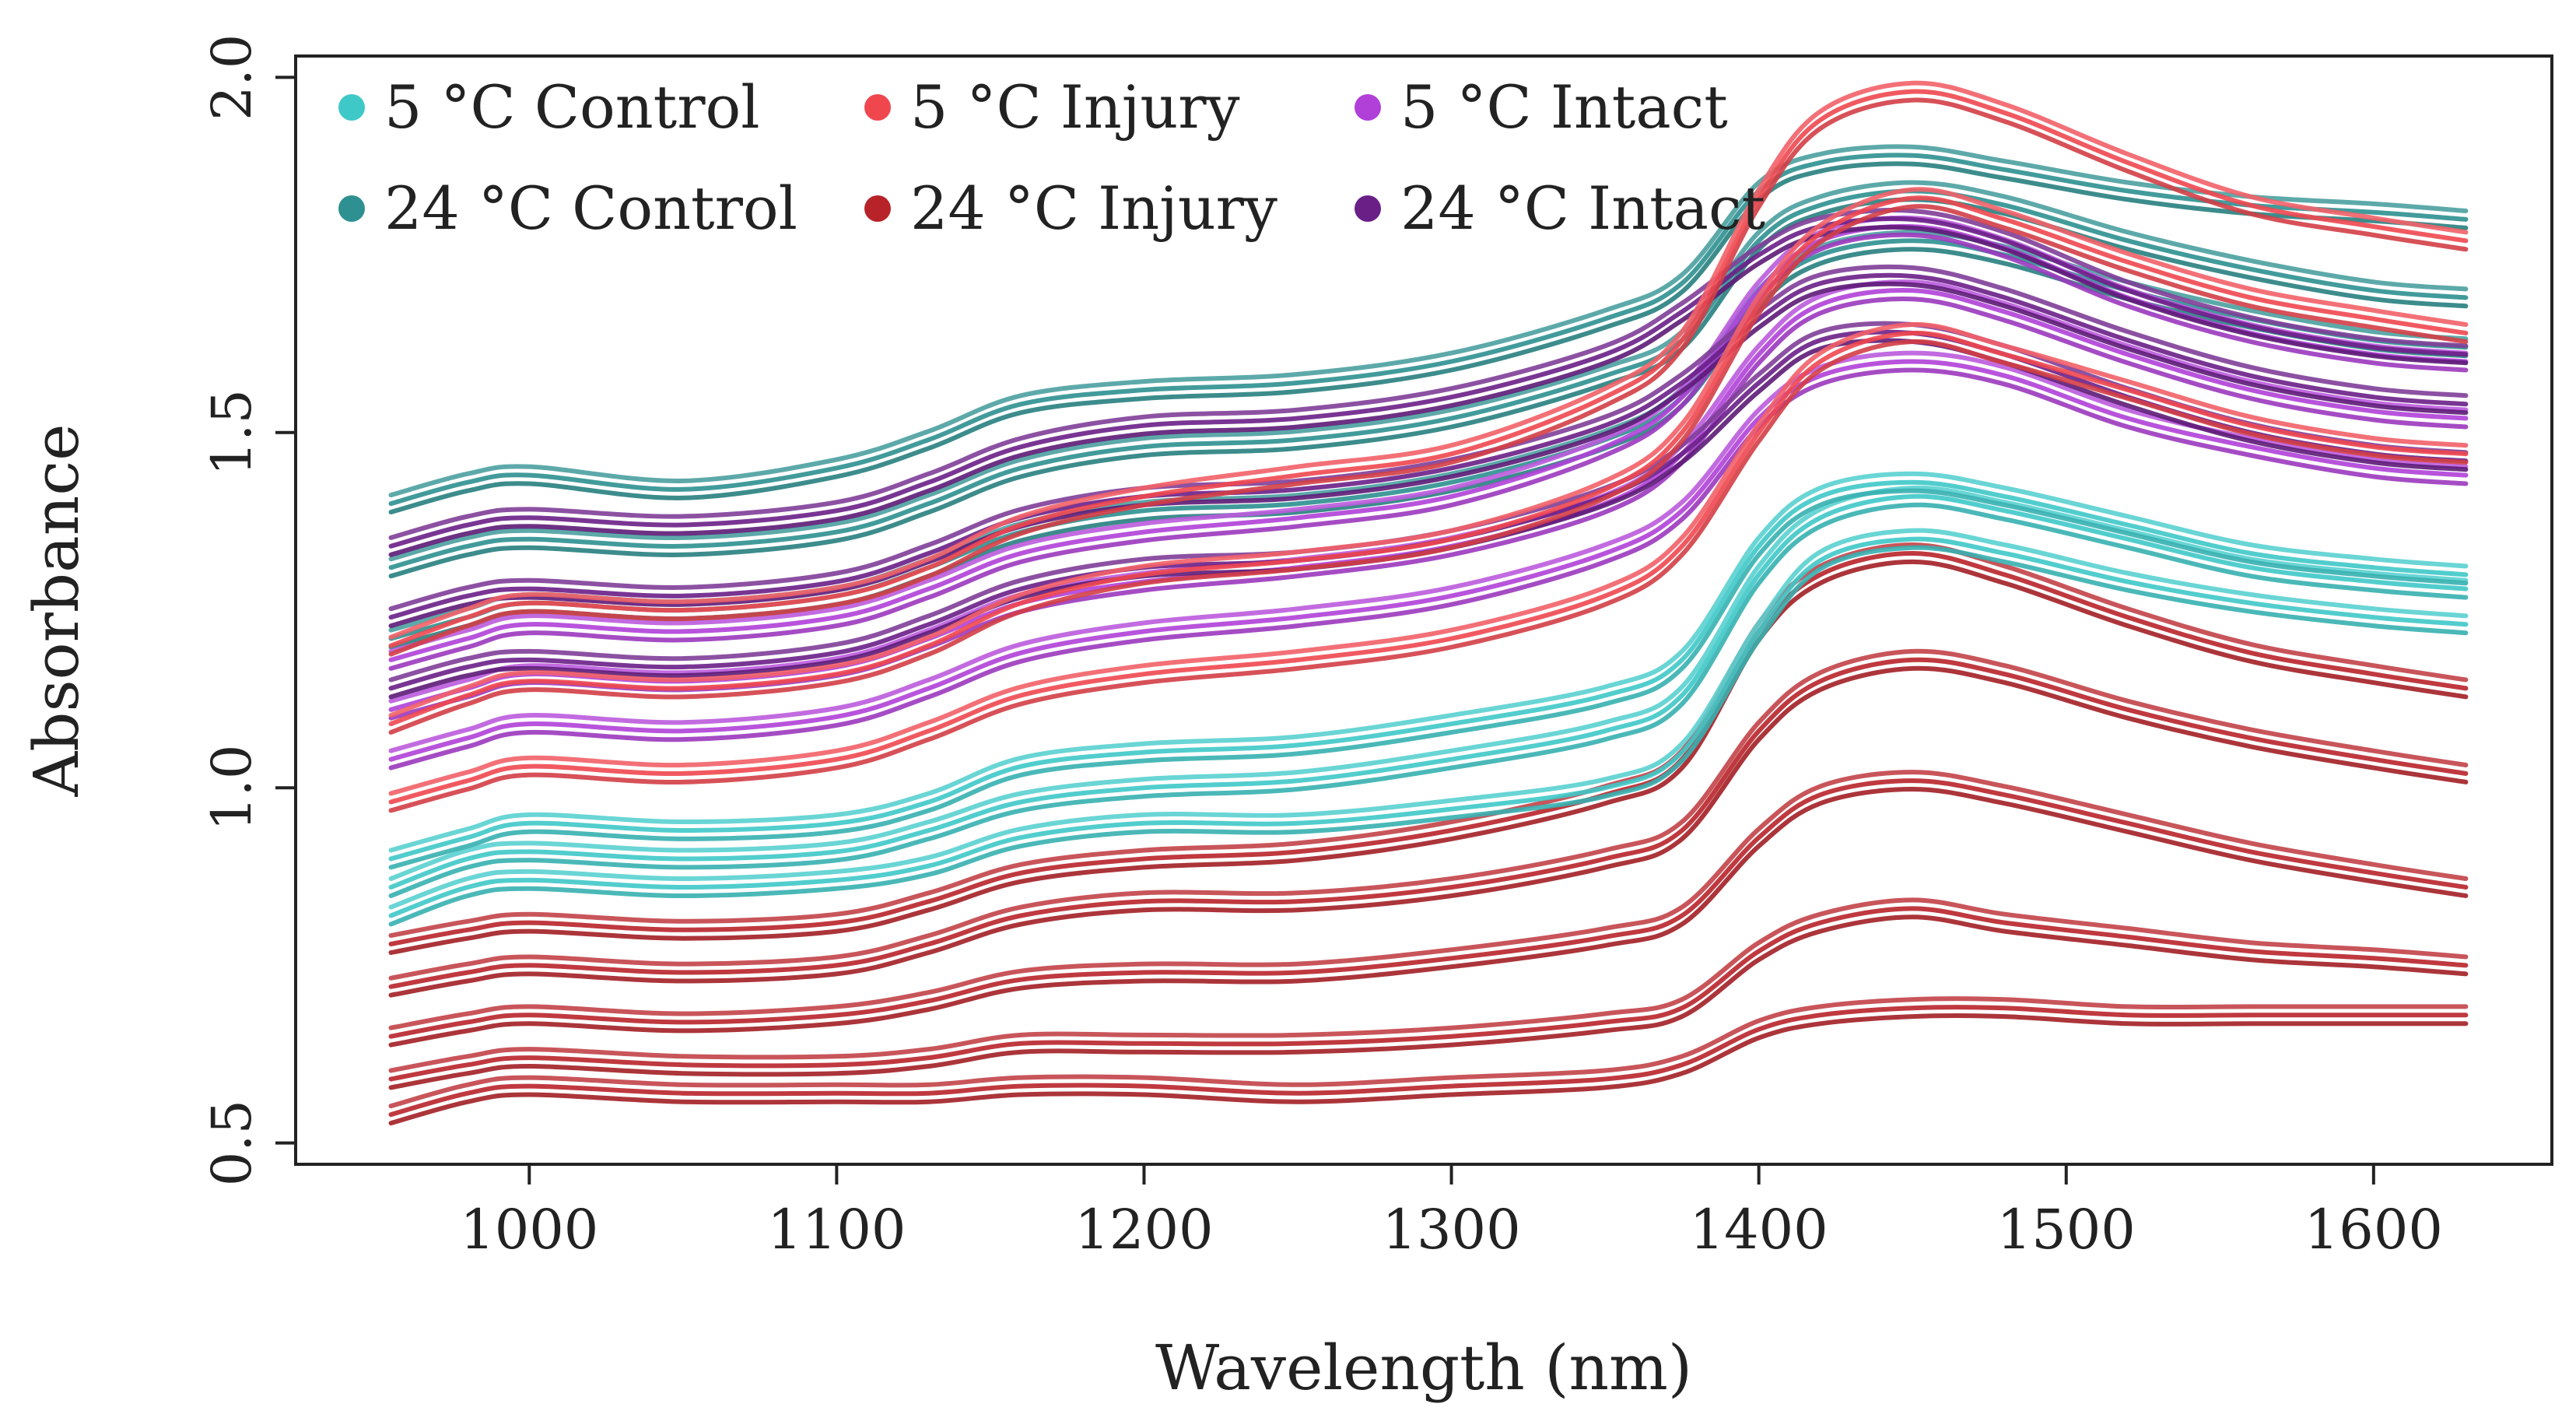 Image resolution: width=2576 pixels, height=1418 pixels. I want to click on x-tick-label: 1400, so click(1759, 1230).